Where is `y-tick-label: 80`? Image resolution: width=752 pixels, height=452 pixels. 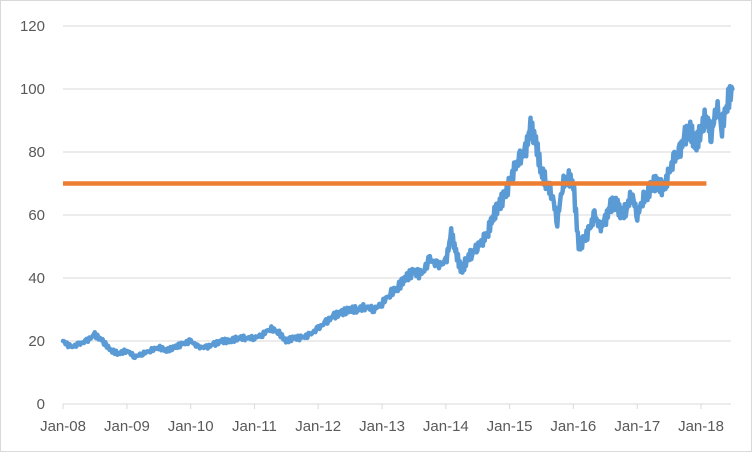 y-tick-label: 80 is located at coordinates (36, 152).